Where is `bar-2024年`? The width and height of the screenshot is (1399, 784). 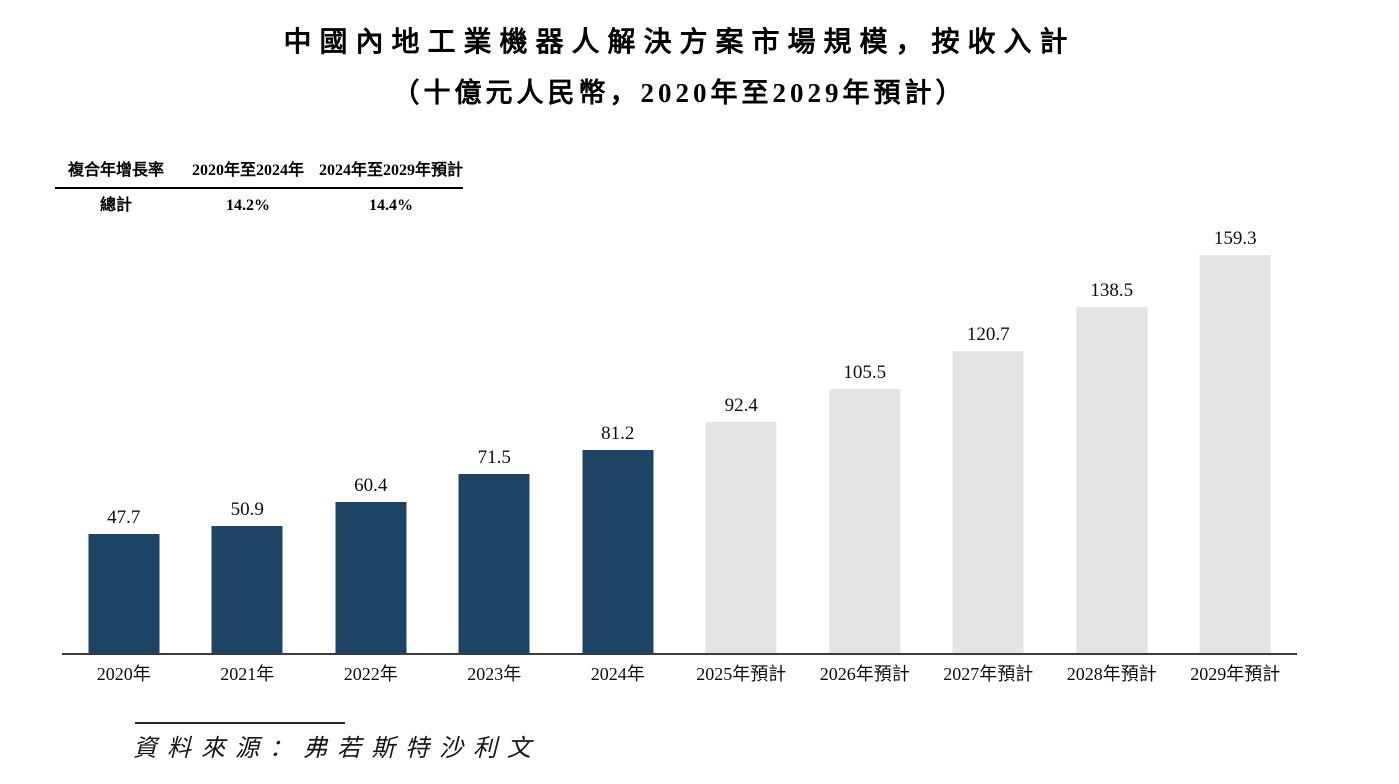
bar-2024年 is located at coordinates (618, 551).